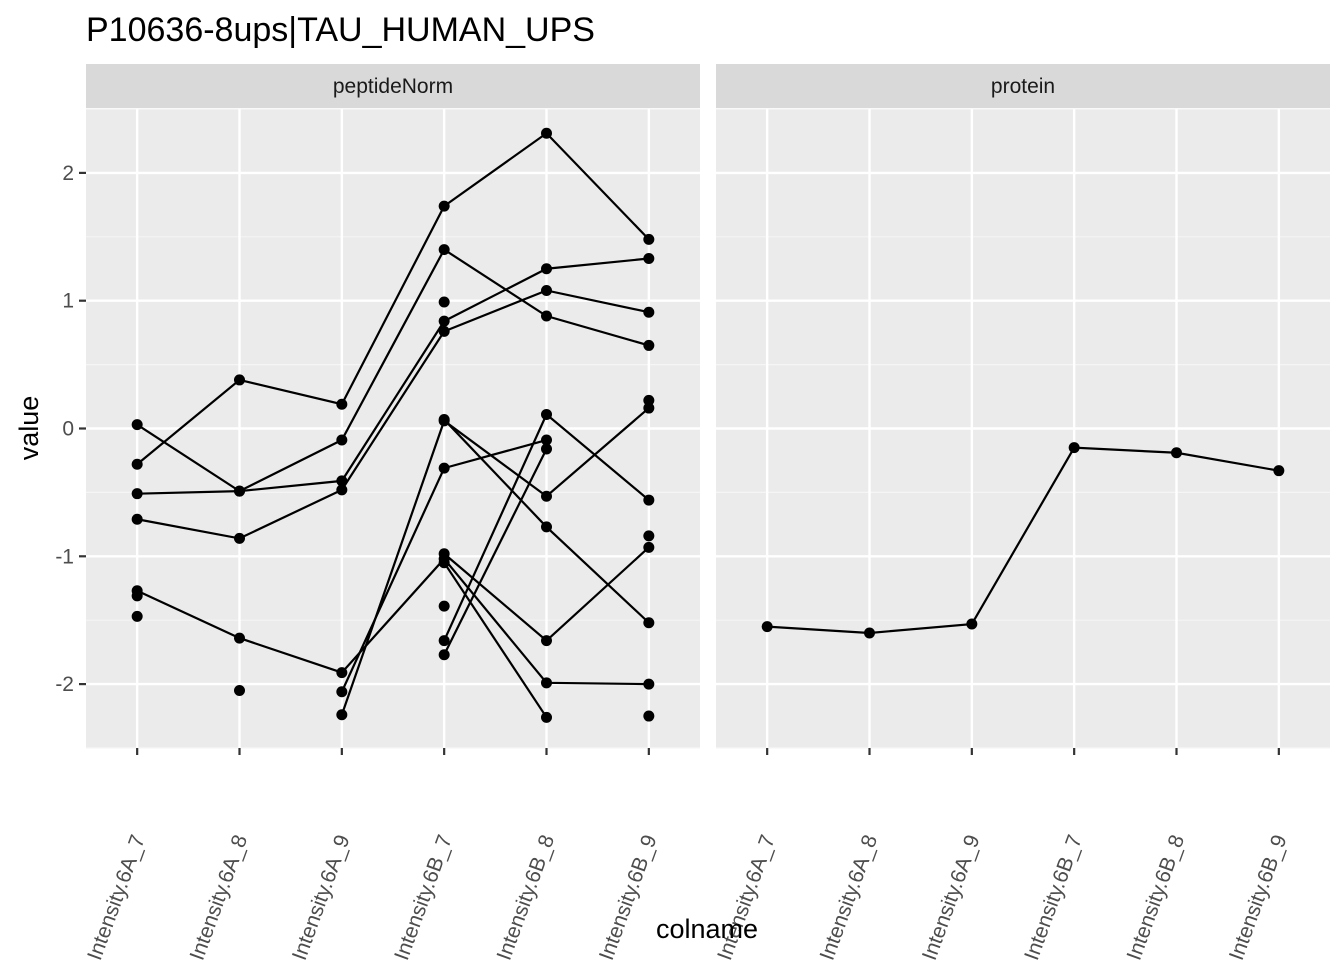 Image resolution: width=1344 pixels, height=960 pixels. Describe the element at coordinates (29, 428) in the screenshot. I see `y-axis-title: value` at that location.